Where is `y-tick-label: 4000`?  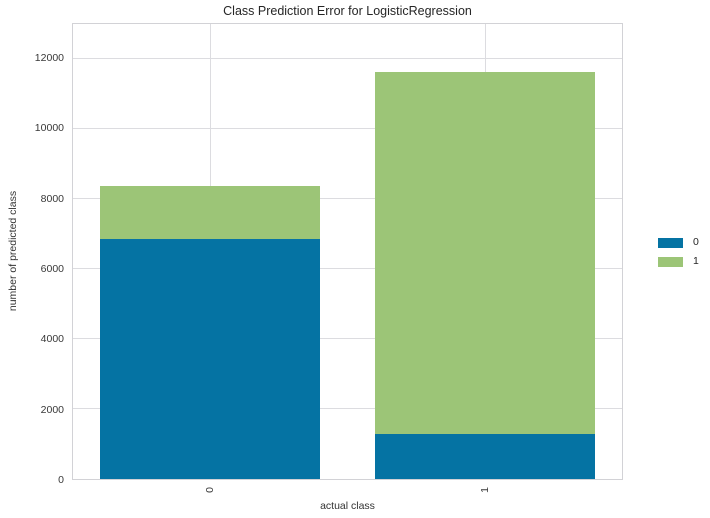
y-tick-label: 4000 is located at coordinates (52, 339).